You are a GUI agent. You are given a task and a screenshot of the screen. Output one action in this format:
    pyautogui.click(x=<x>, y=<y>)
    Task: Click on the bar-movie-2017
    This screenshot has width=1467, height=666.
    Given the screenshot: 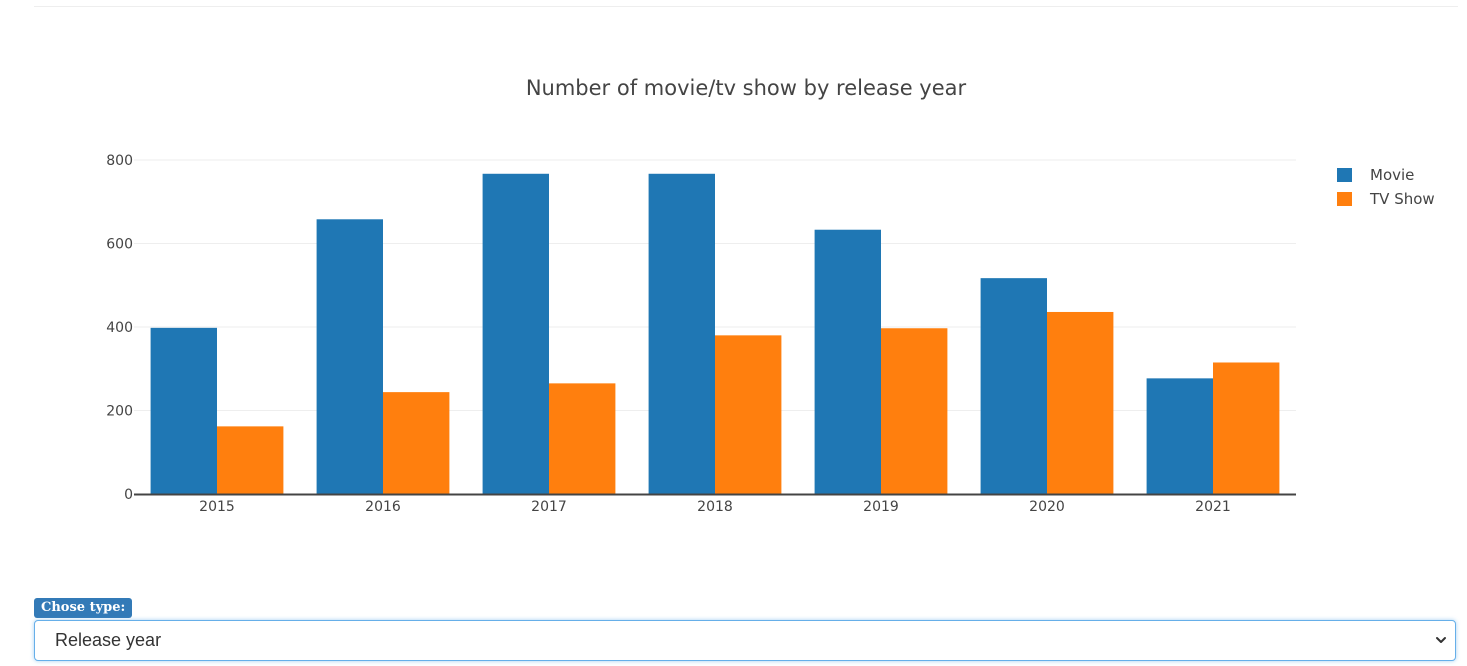 What is the action you would take?
    pyautogui.click(x=515, y=333)
    